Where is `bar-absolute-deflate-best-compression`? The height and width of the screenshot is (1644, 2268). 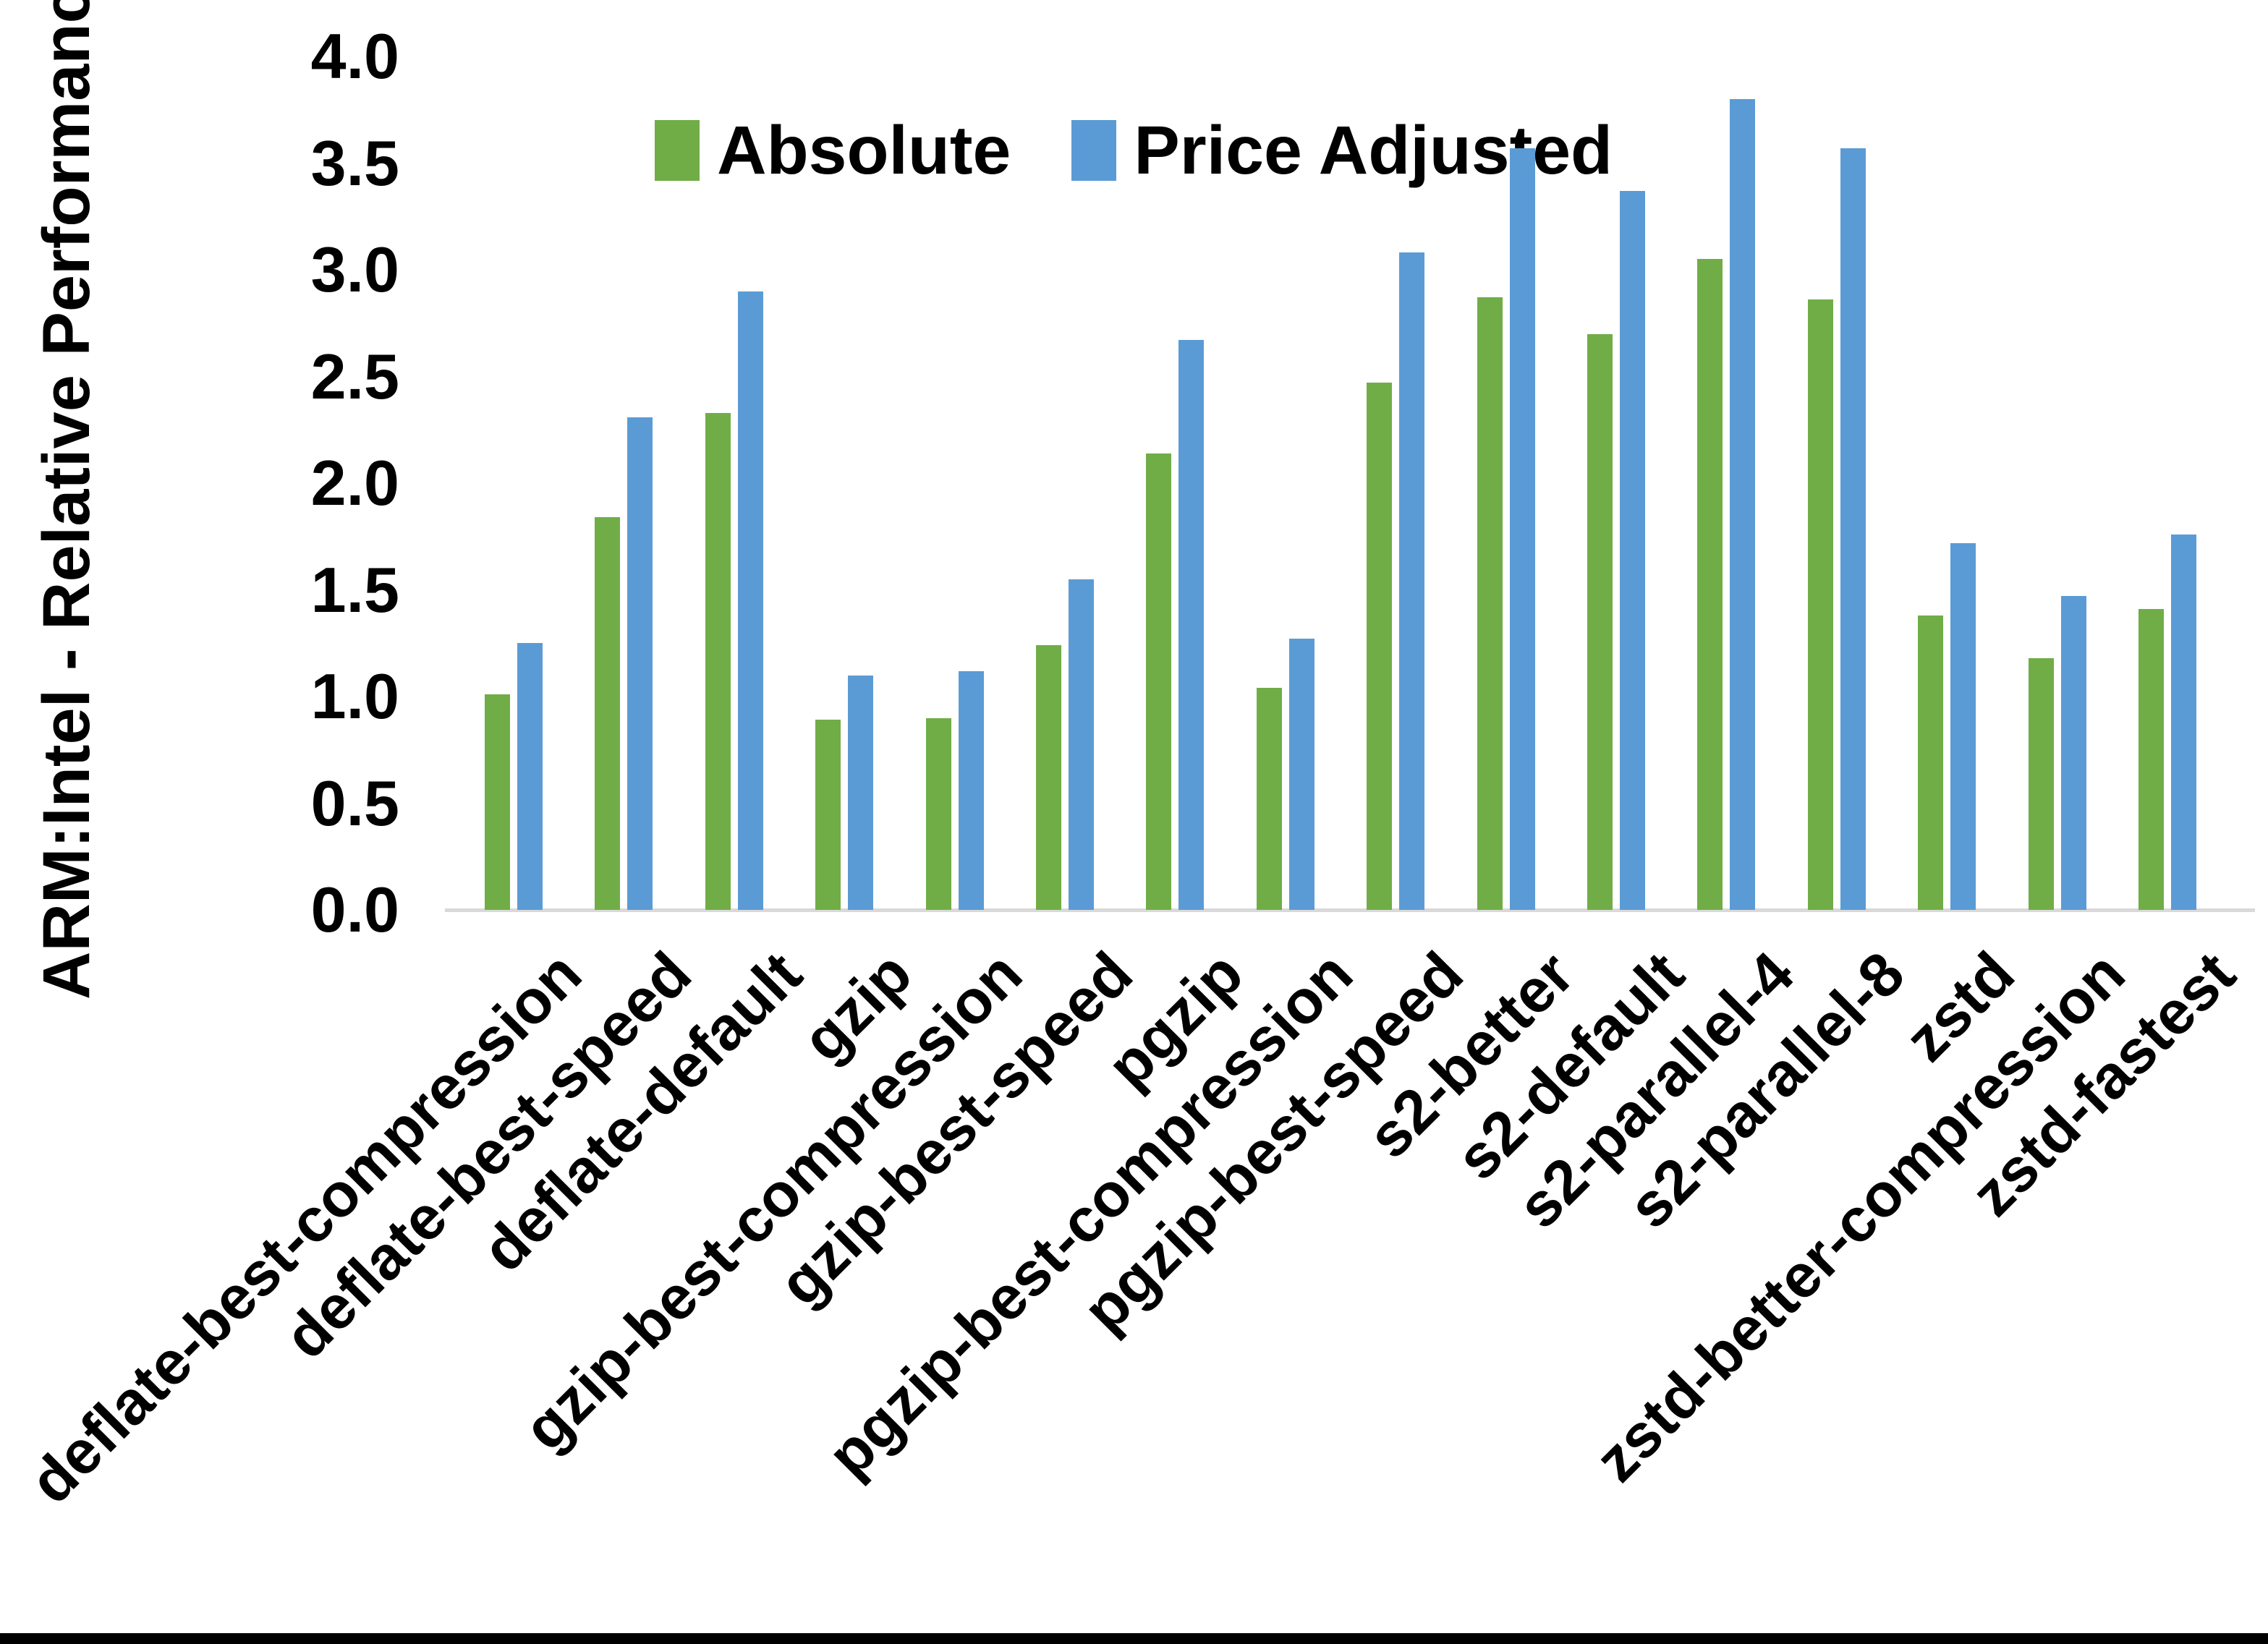
bar-absolute-deflate-best-compression is located at coordinates (497, 802).